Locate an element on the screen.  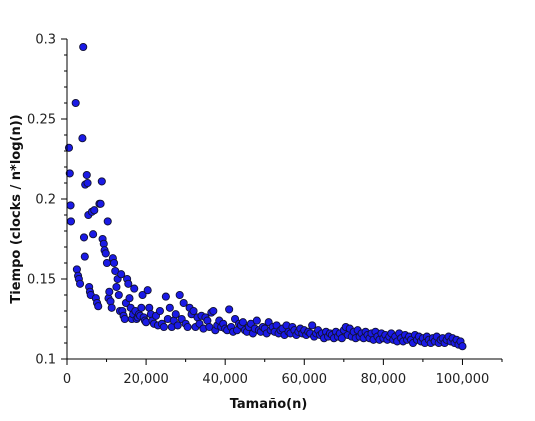
y-tick-label: 0.2 is located at coordinates (45, 200).